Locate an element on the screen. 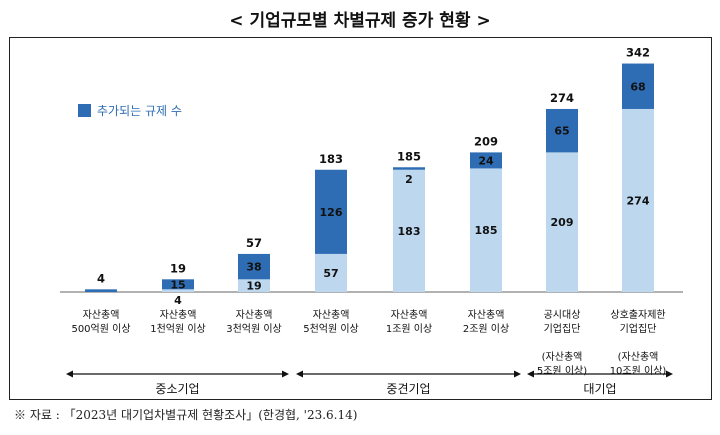 This screenshot has height=435, width=720. segment-label: 126 is located at coordinates (331, 212).